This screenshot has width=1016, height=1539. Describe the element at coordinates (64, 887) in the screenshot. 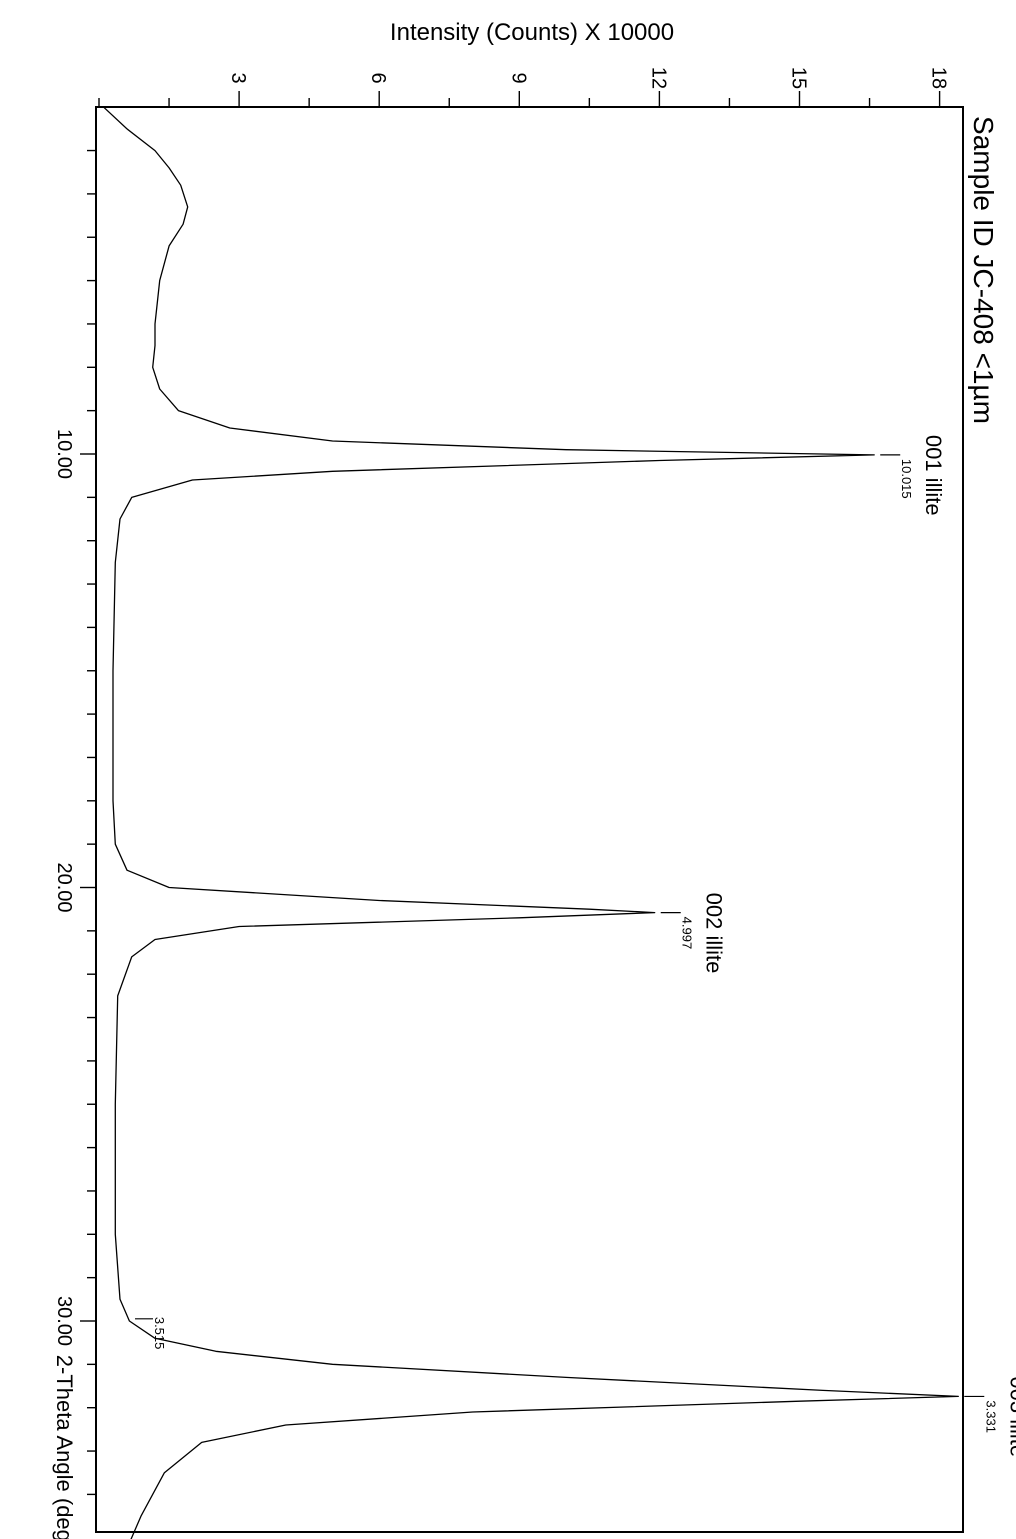

I see `x-tick-label: 20.00` at that location.